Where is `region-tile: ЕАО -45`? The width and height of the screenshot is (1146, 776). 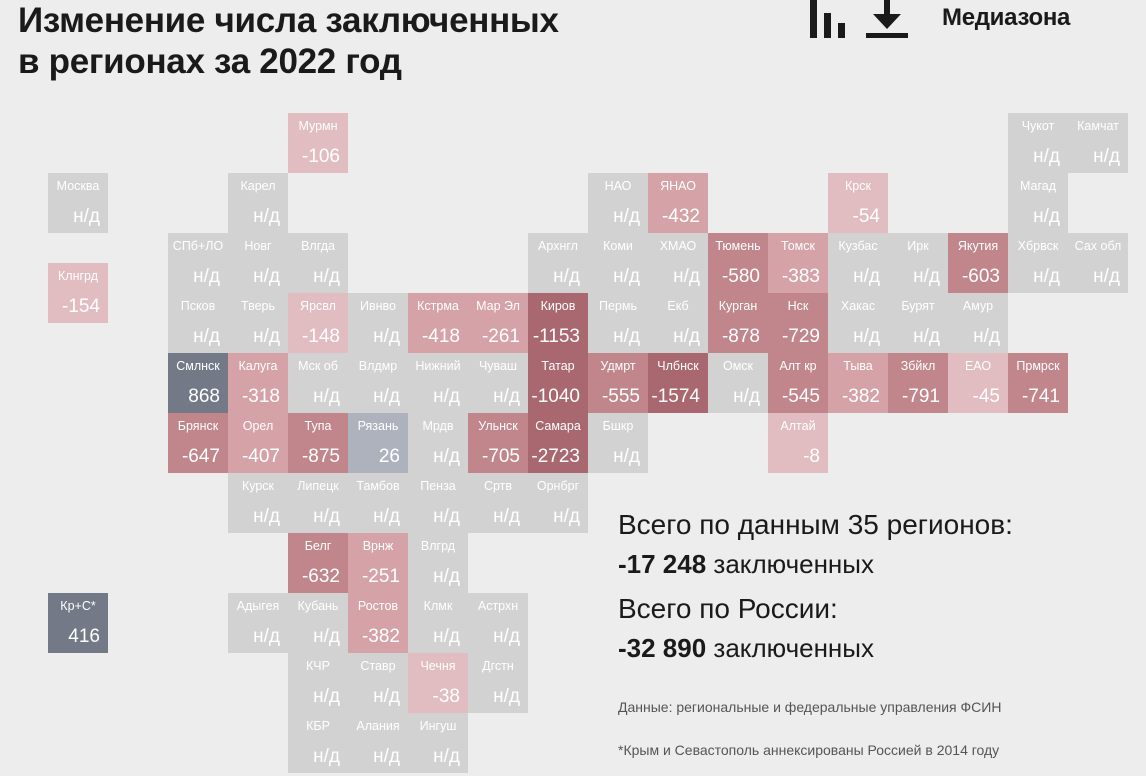 region-tile: ЕАО -45 is located at coordinates (978, 383).